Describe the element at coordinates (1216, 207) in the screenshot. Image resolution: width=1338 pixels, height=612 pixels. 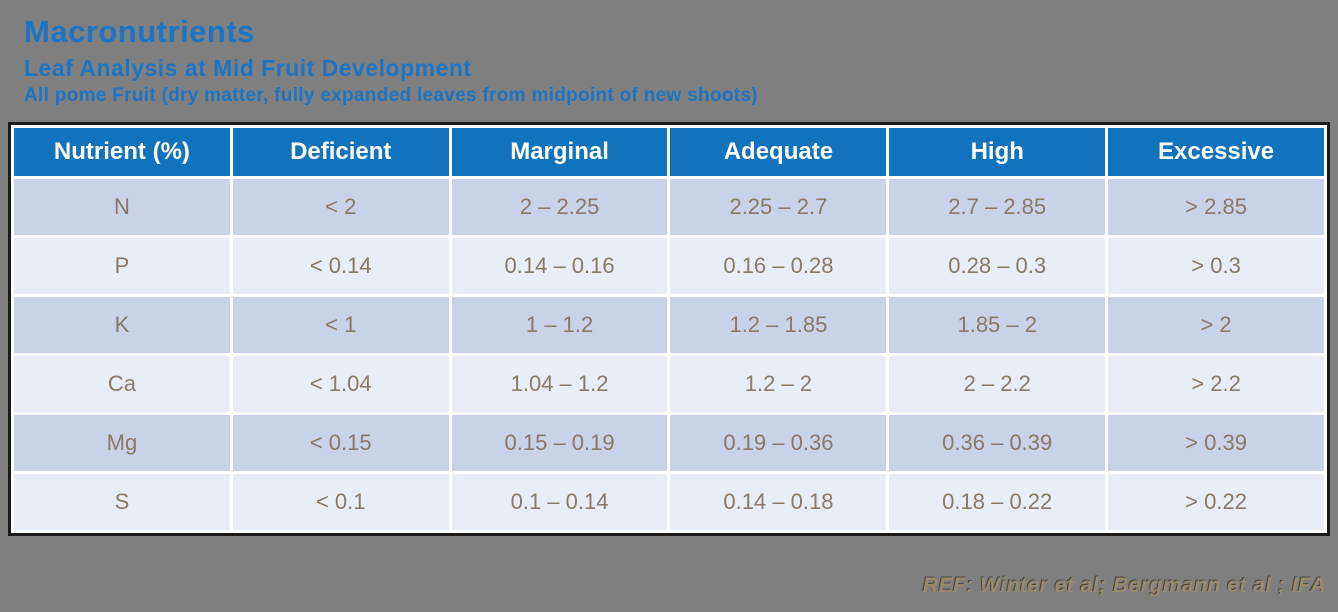
I see `value-cell: > 2.85` at that location.